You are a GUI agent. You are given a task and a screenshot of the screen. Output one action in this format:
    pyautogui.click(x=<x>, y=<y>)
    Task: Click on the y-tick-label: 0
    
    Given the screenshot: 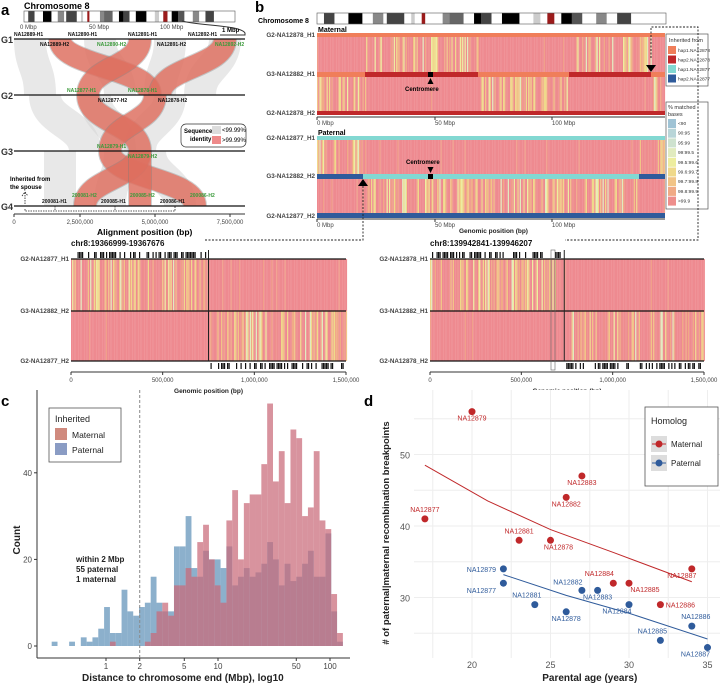 What is the action you would take?
    pyautogui.click(x=30, y=646)
    